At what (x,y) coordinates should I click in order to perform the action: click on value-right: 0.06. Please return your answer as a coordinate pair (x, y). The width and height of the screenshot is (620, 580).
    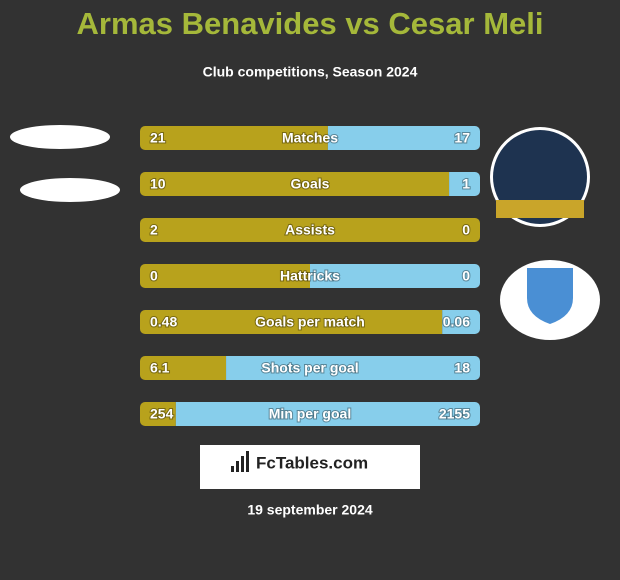
    Looking at the image, I should click on (456, 322).